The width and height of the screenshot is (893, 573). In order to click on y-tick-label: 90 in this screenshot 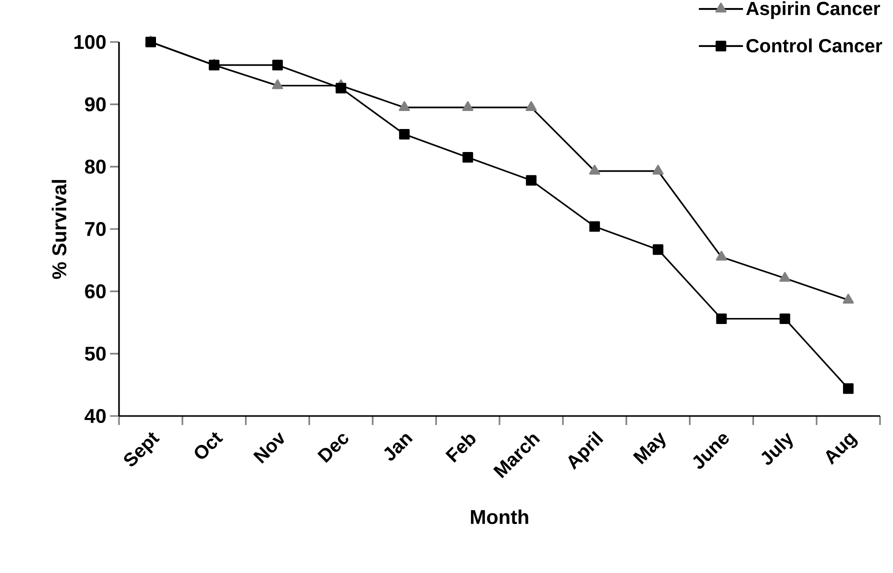, I will do `click(95, 104)`.